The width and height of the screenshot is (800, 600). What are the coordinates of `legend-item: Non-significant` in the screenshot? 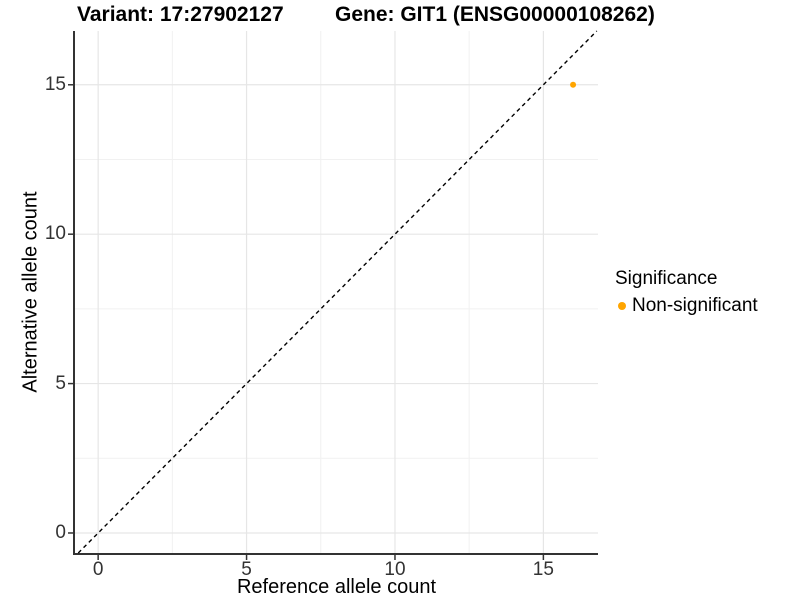 It's located at (686, 306).